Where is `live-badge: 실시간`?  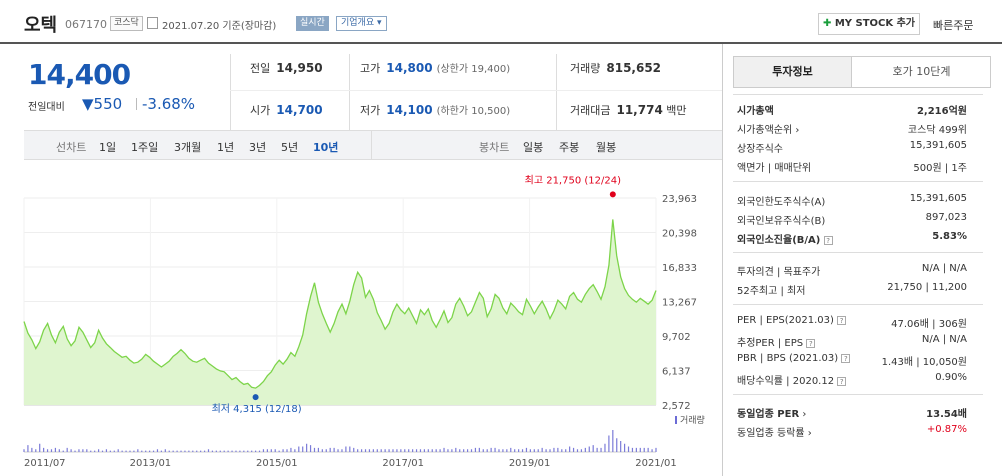
live-badge: 실시간 is located at coordinates (312, 23).